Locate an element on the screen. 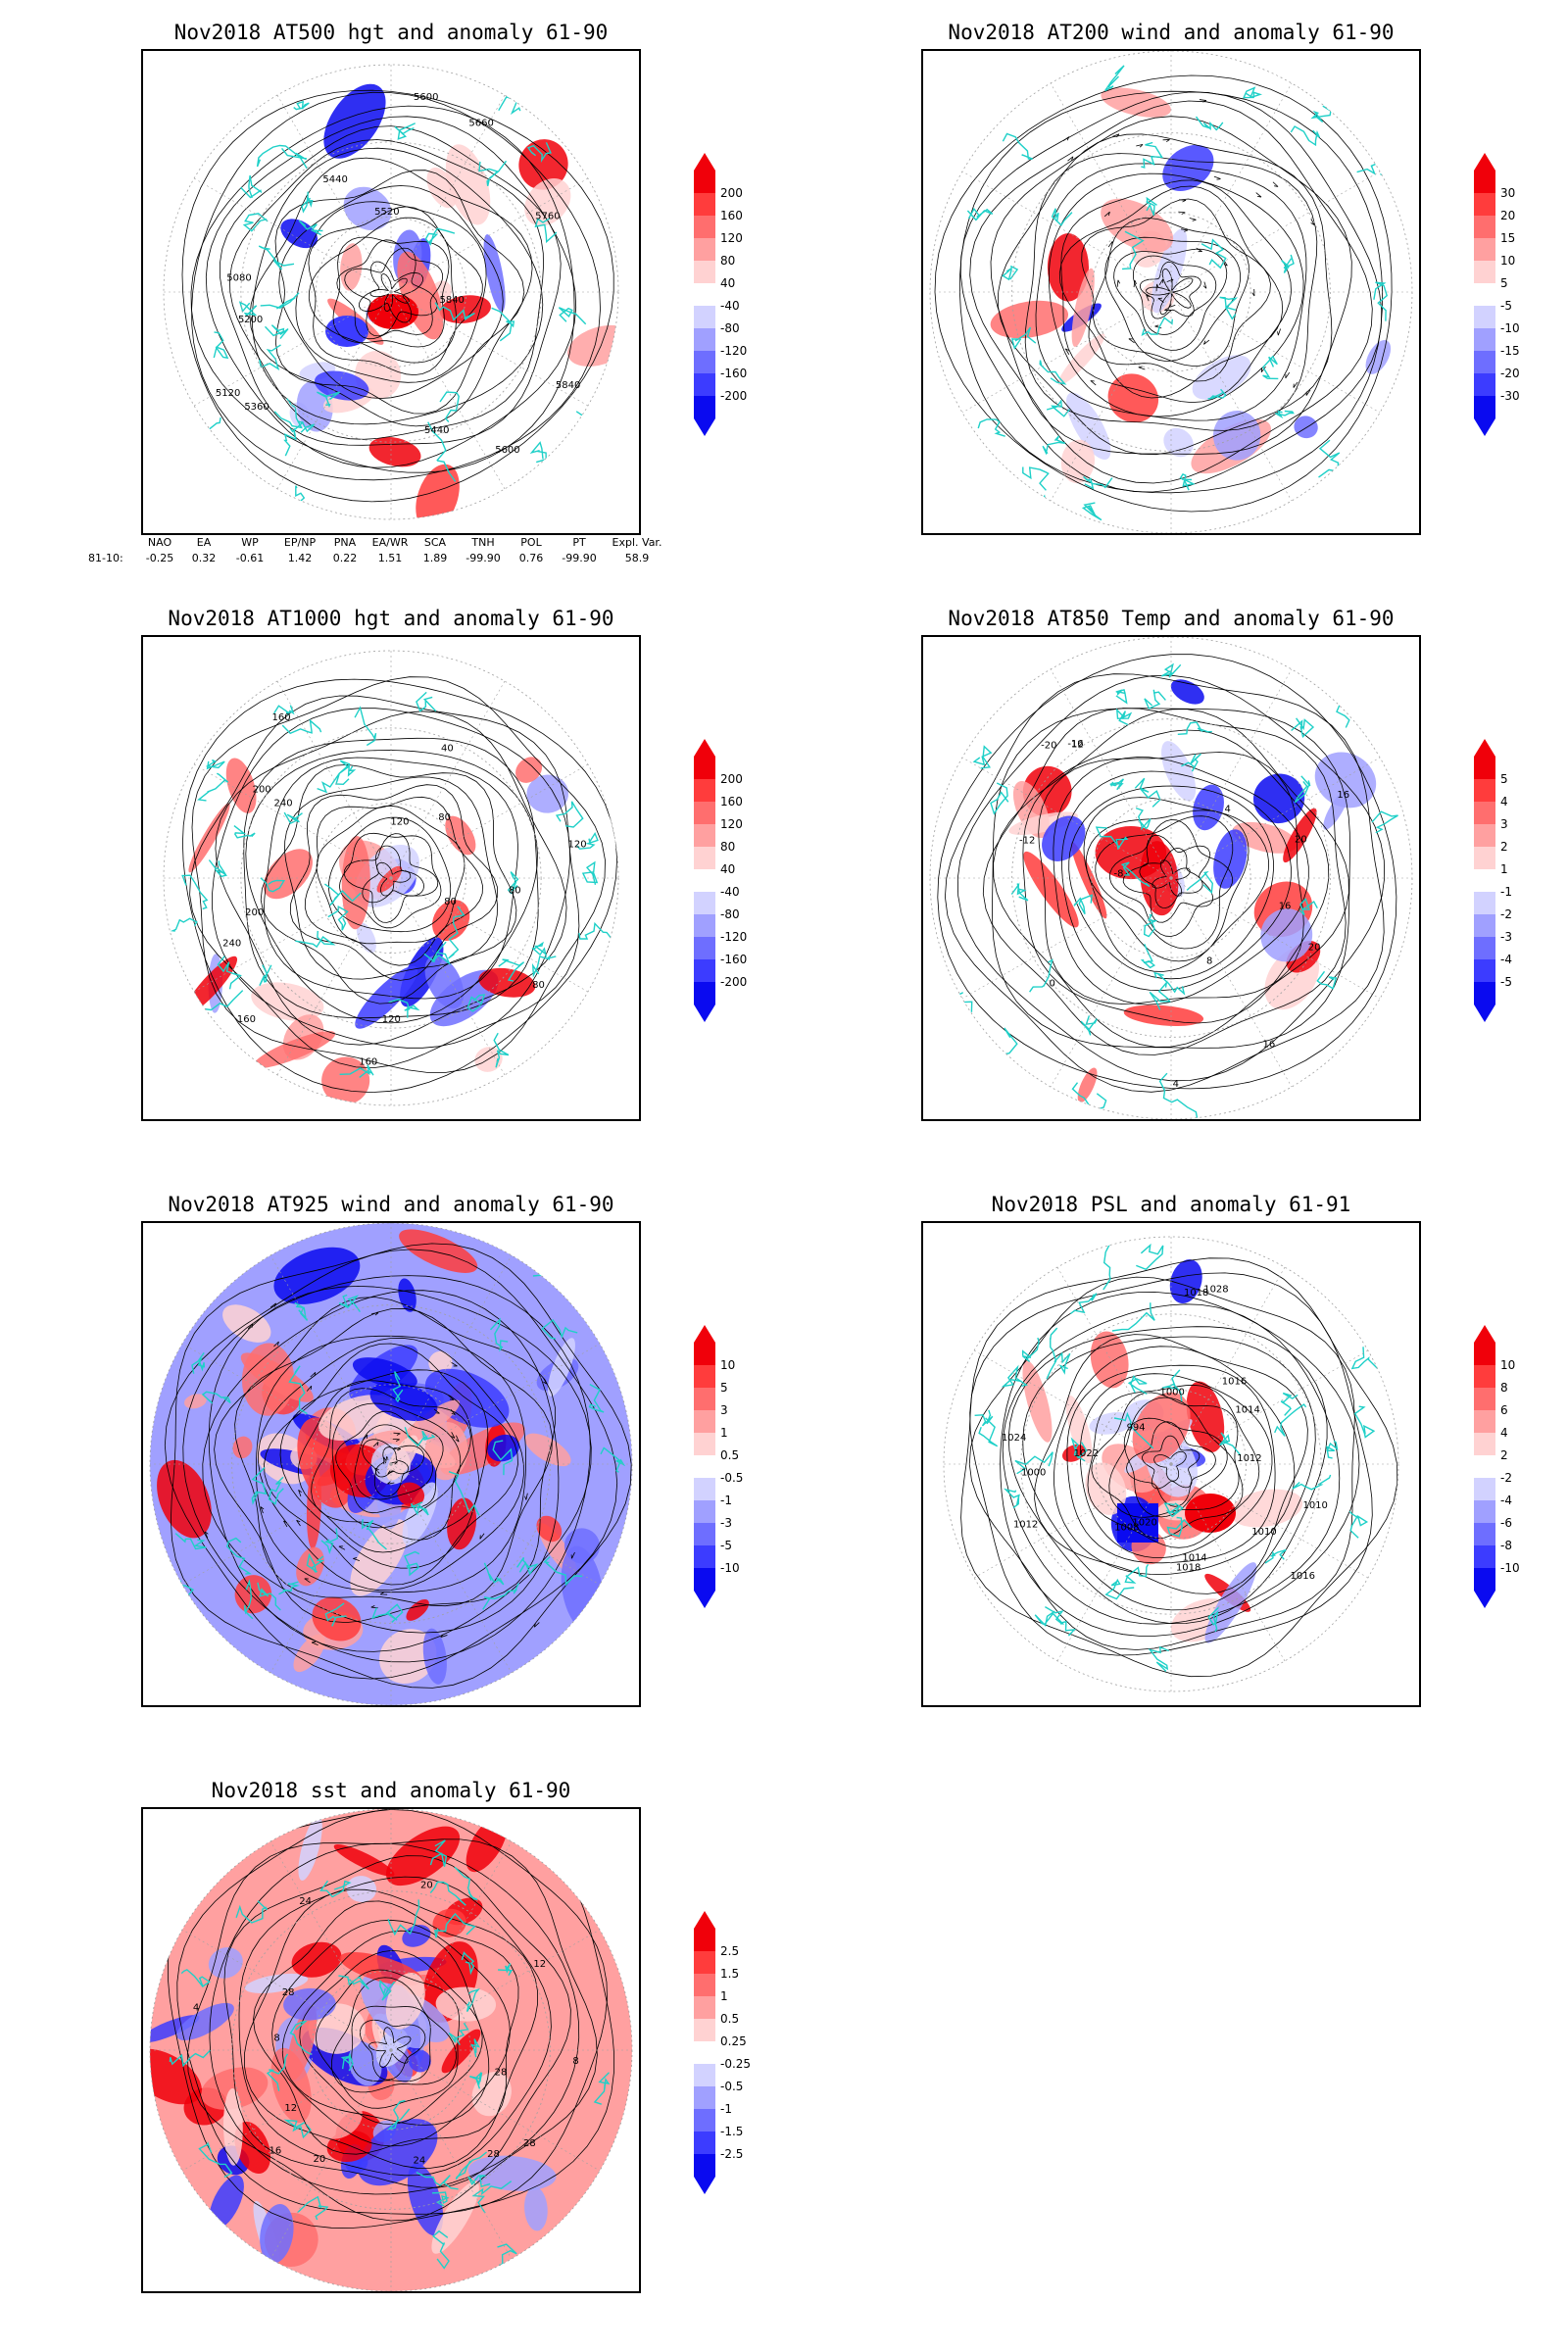  colorbar-label: -80 is located at coordinates (730, 328).